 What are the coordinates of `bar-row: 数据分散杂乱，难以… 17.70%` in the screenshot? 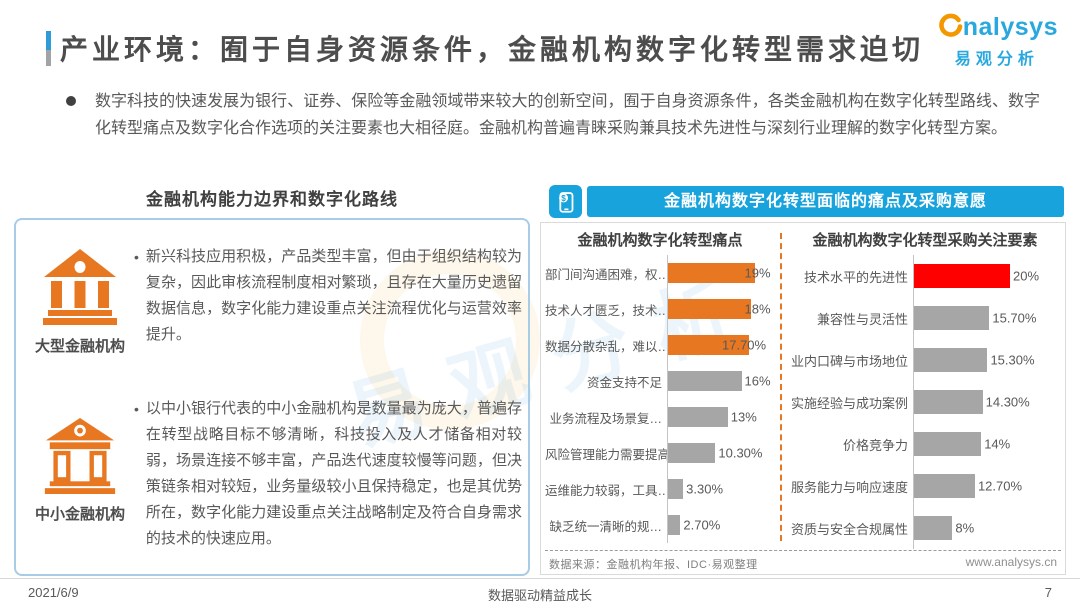 It's located at (660, 345).